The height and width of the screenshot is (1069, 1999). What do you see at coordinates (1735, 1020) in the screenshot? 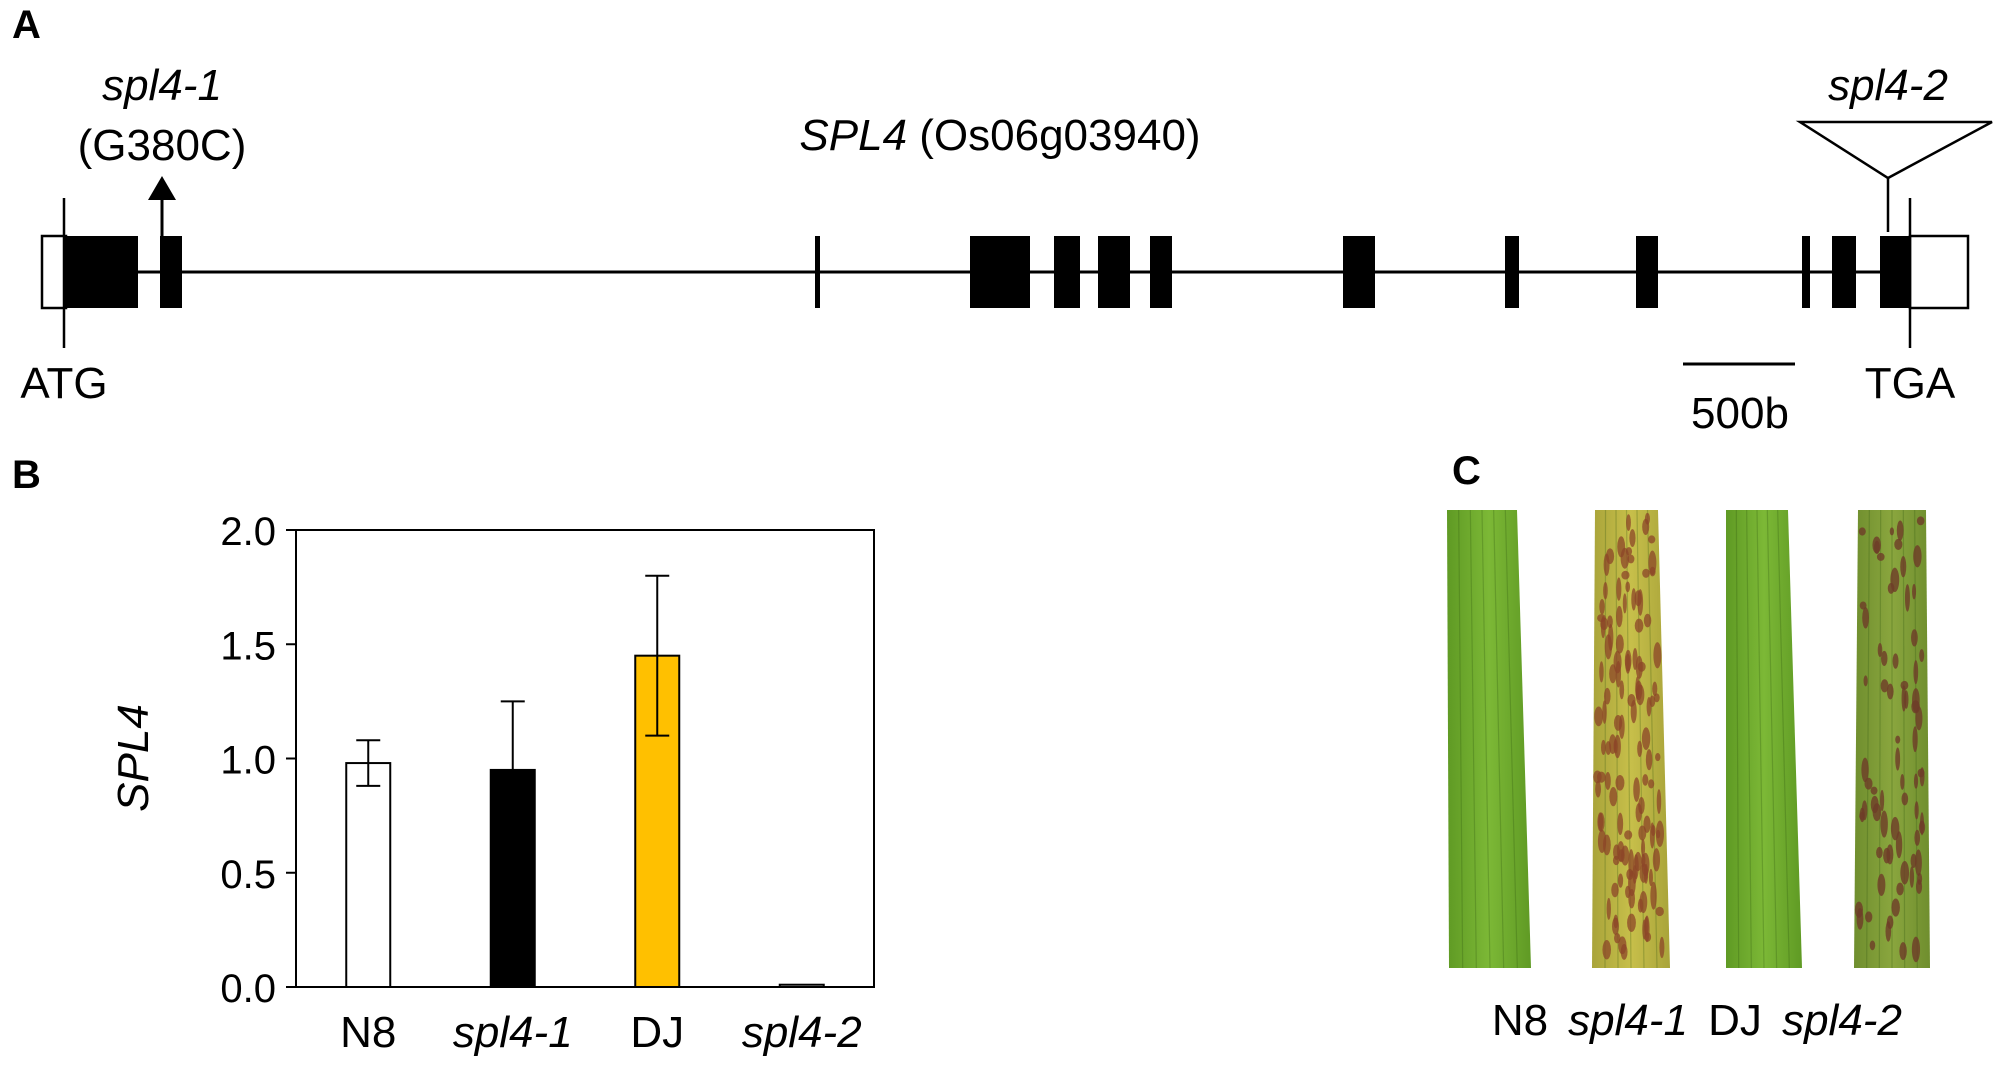
I see `leaf-label: DJ` at bounding box center [1735, 1020].